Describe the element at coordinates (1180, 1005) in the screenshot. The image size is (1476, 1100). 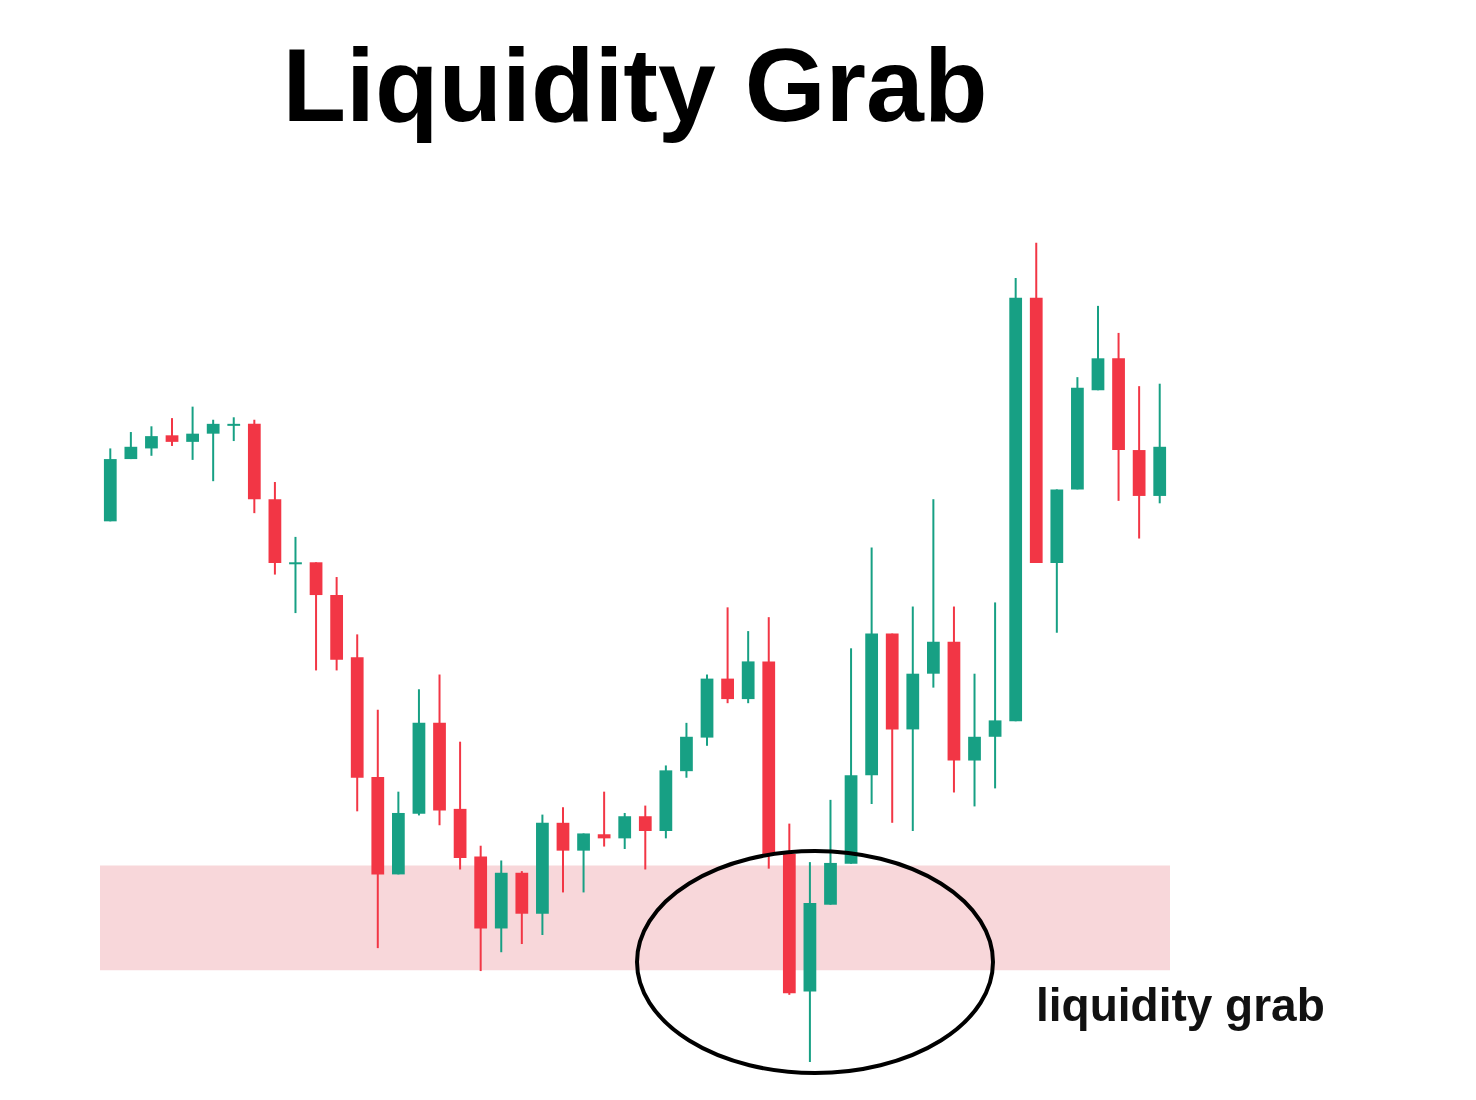
I see `annotation: liquidity grab` at that location.